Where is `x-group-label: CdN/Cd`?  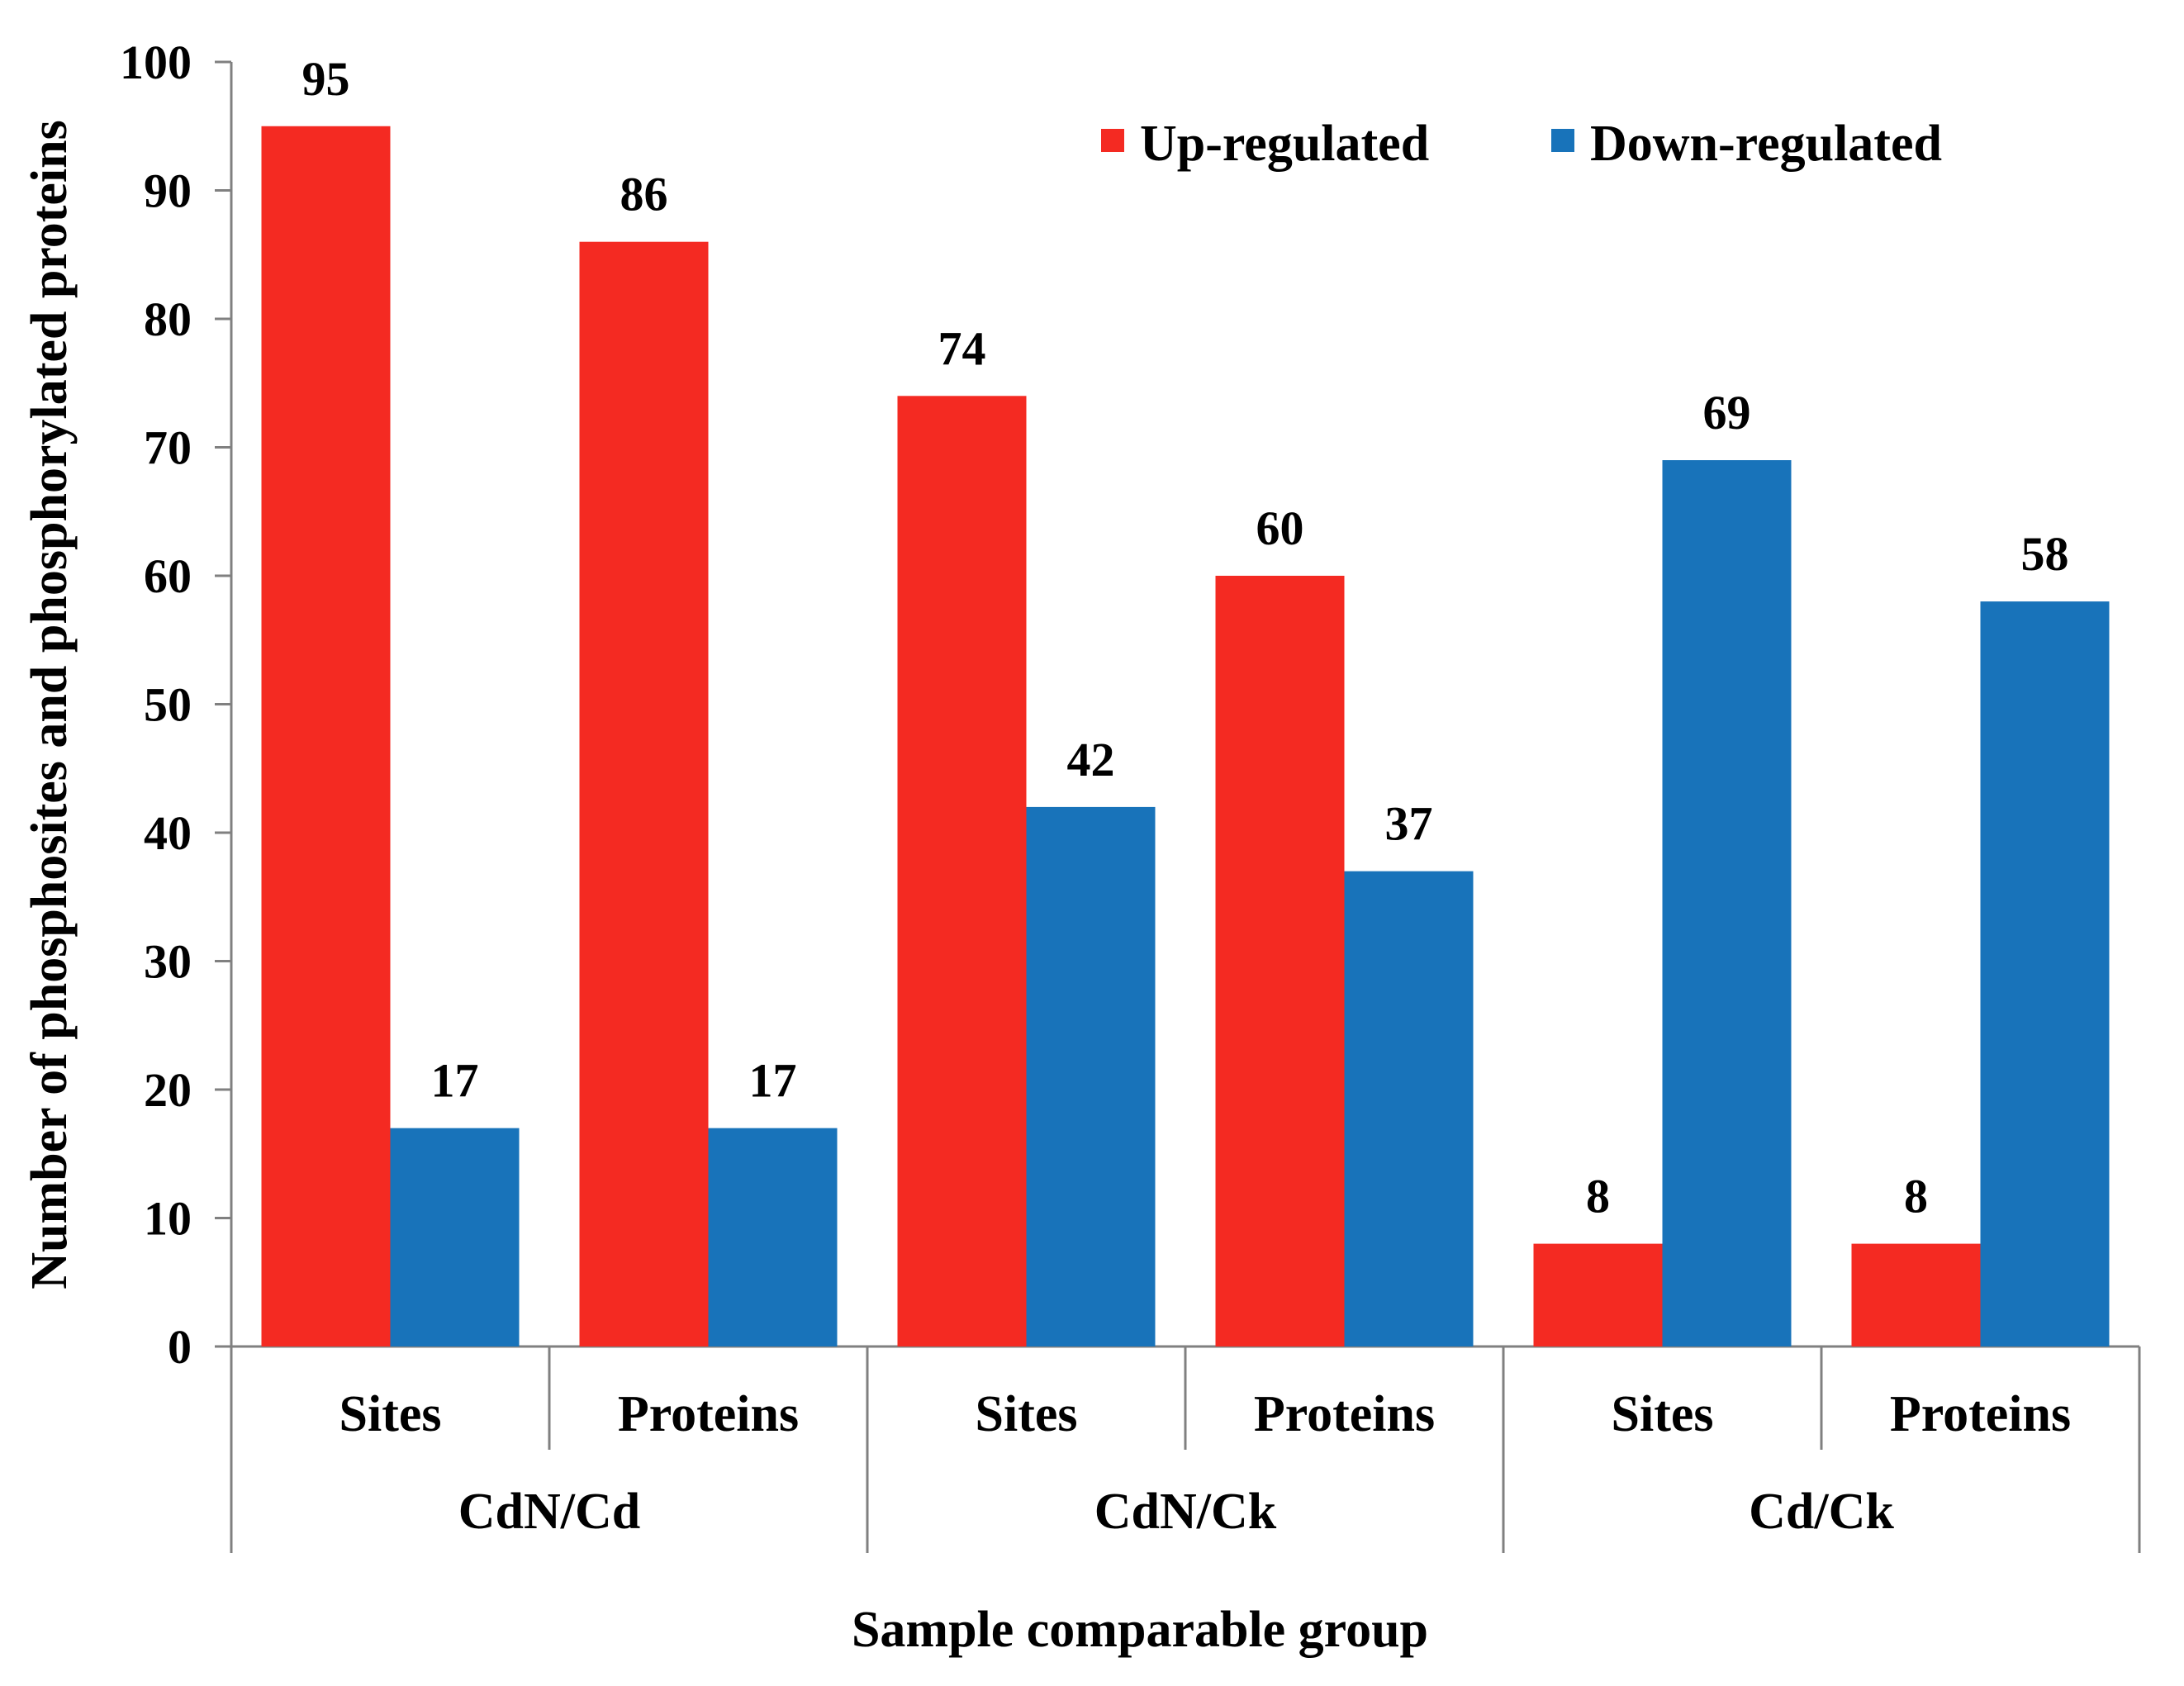 x-group-label: CdN/Cd is located at coordinates (549, 1512).